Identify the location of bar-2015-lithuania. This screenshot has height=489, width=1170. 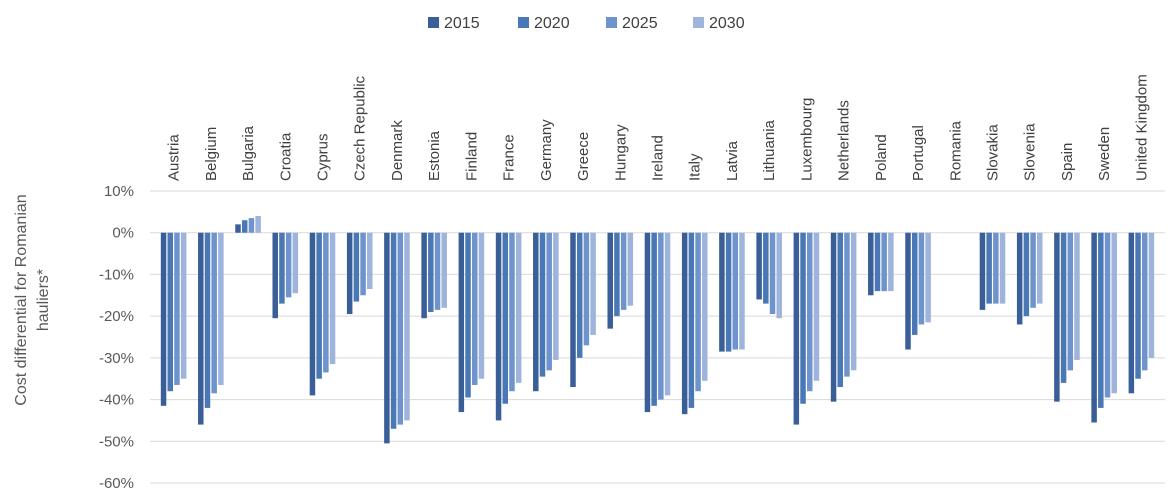
(759, 266).